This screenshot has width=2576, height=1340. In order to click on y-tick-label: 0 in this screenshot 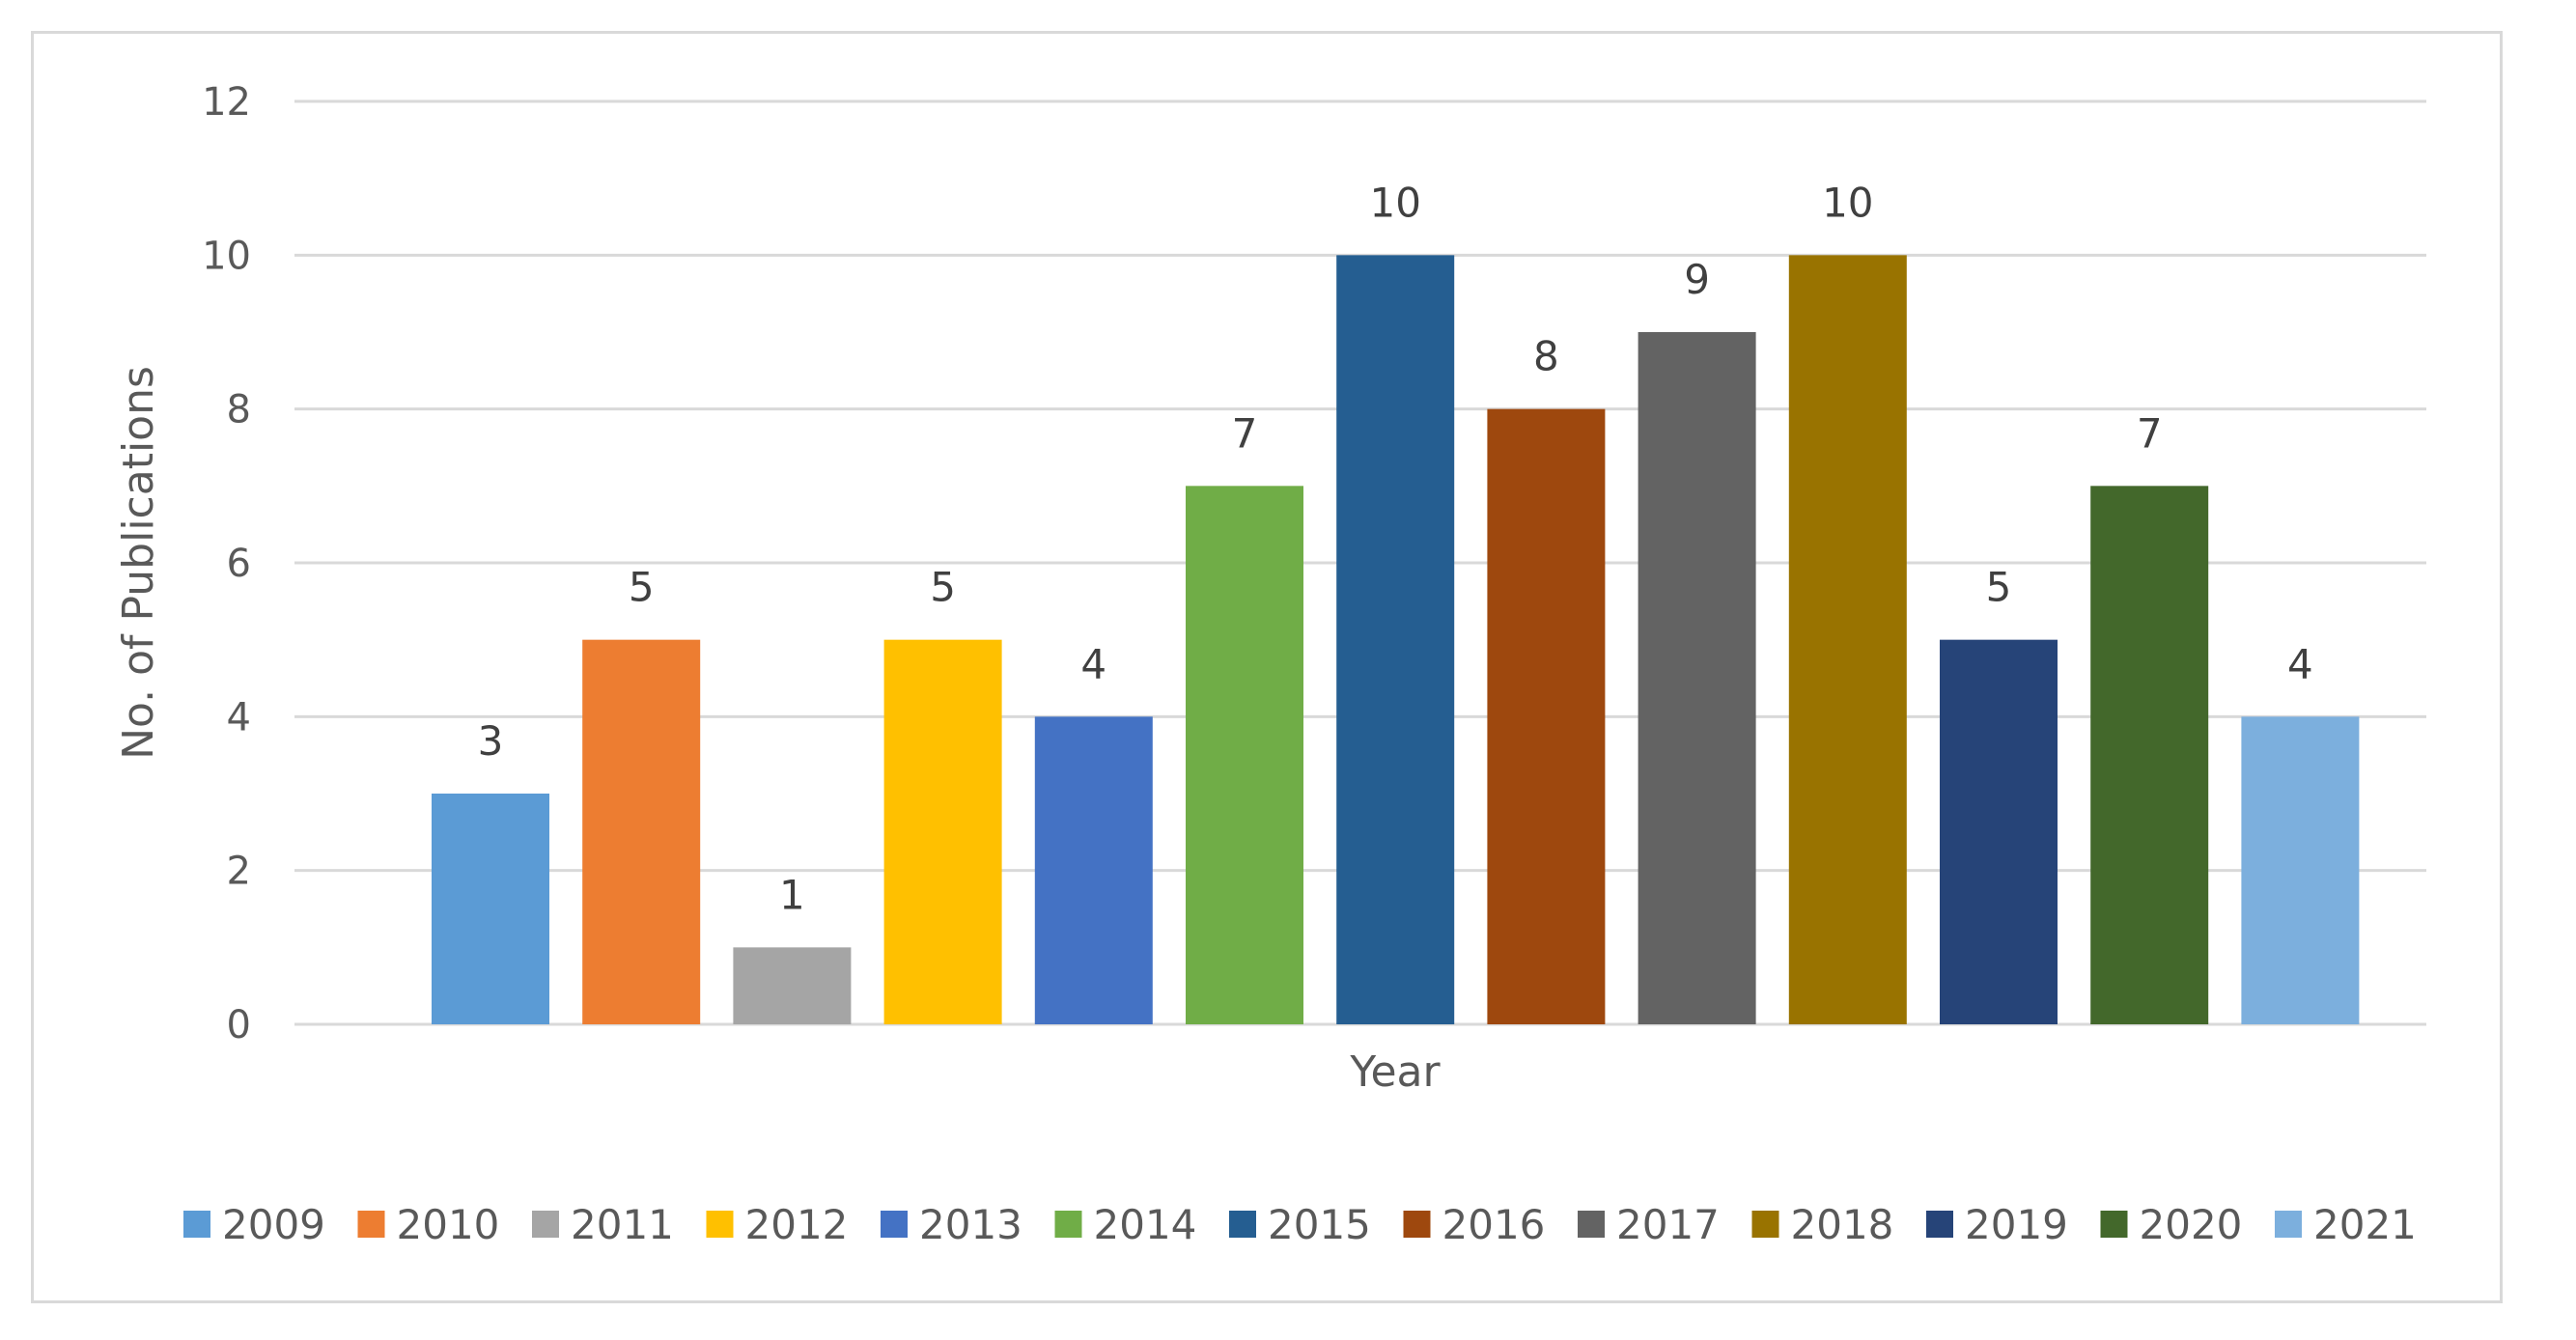, I will do `click(239, 1025)`.